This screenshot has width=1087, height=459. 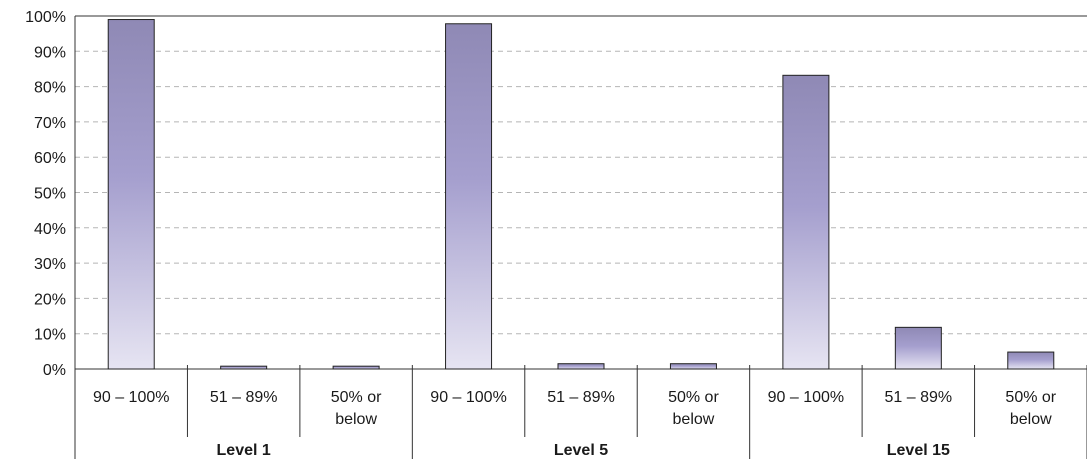 I want to click on y-tick-label: 100%, so click(x=45, y=17).